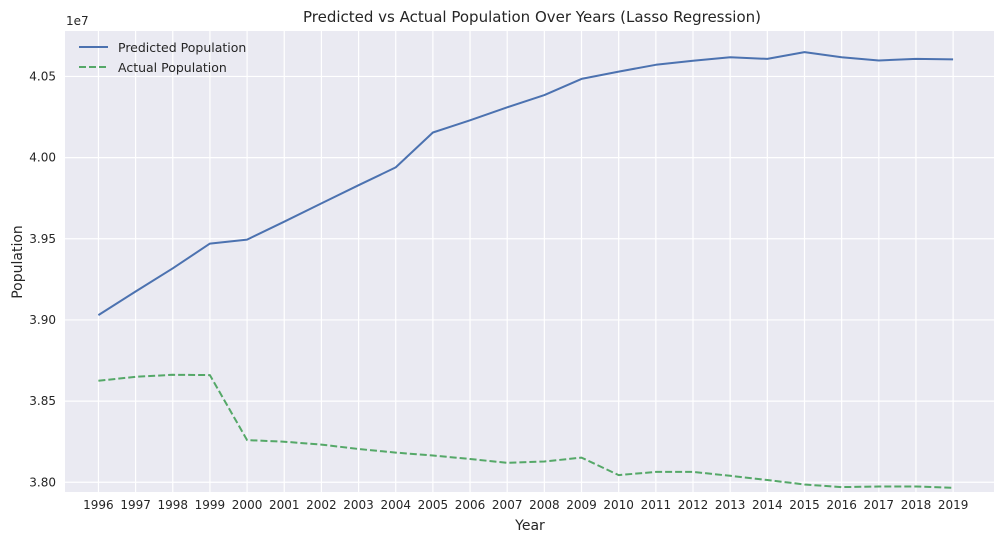  I want to click on x-tick-label: 2007, so click(507, 505).